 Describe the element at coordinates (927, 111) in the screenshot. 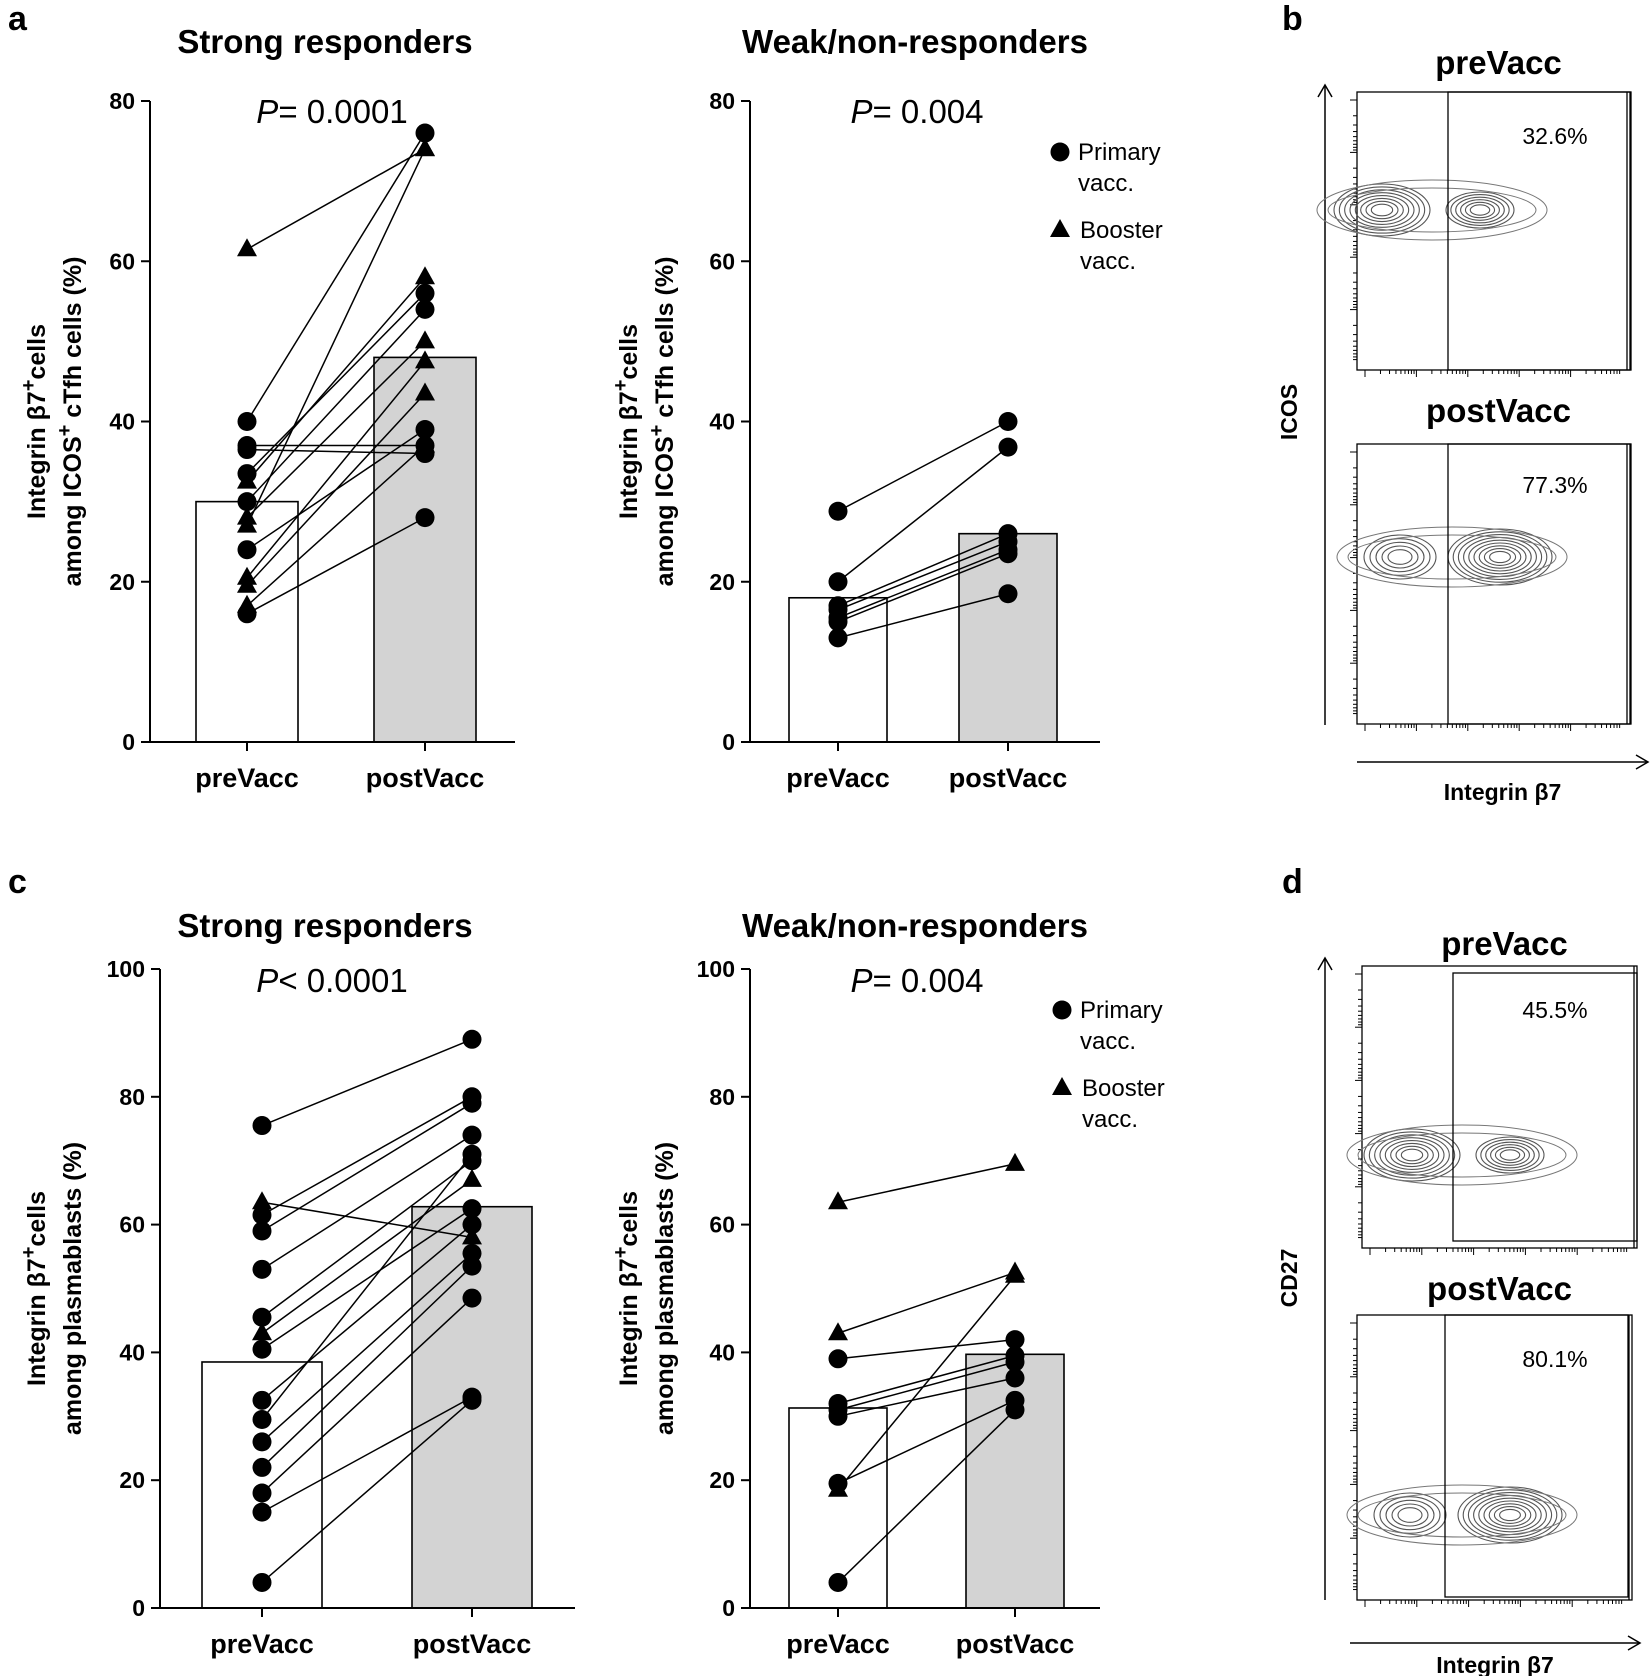

I see `p-value-text: = 0.004` at that location.